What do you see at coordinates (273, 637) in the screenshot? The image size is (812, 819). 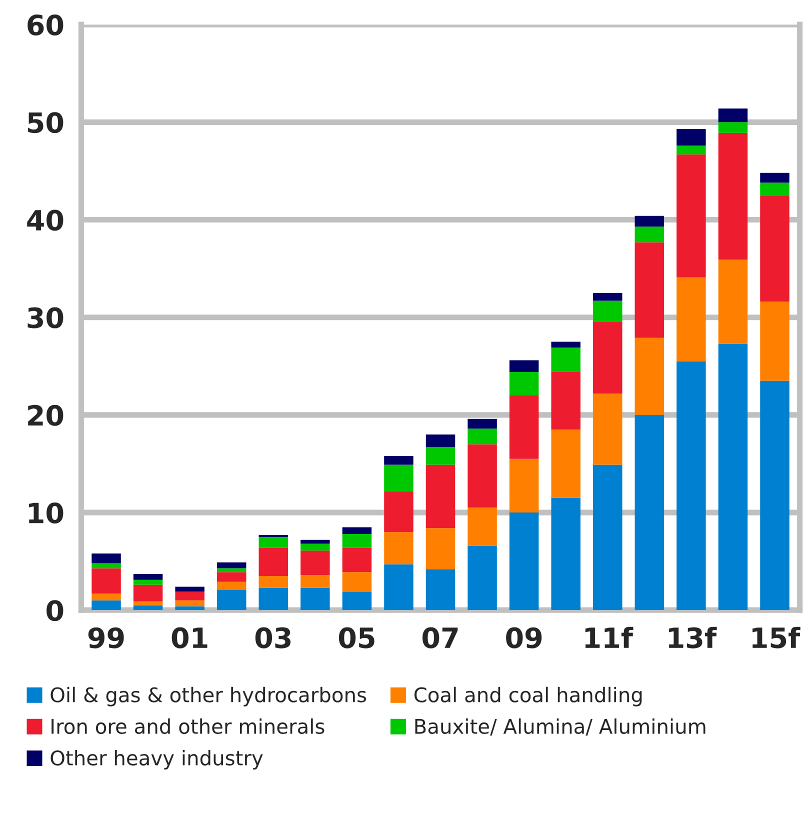 I see `x-tick-label: 03` at bounding box center [273, 637].